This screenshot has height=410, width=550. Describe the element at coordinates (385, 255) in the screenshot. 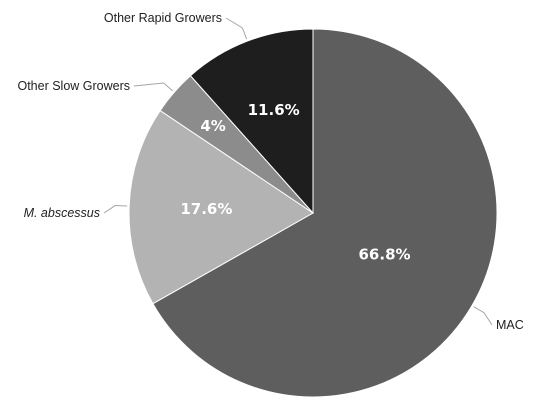

I see `slice-value-label-mac: 66.8%` at that location.